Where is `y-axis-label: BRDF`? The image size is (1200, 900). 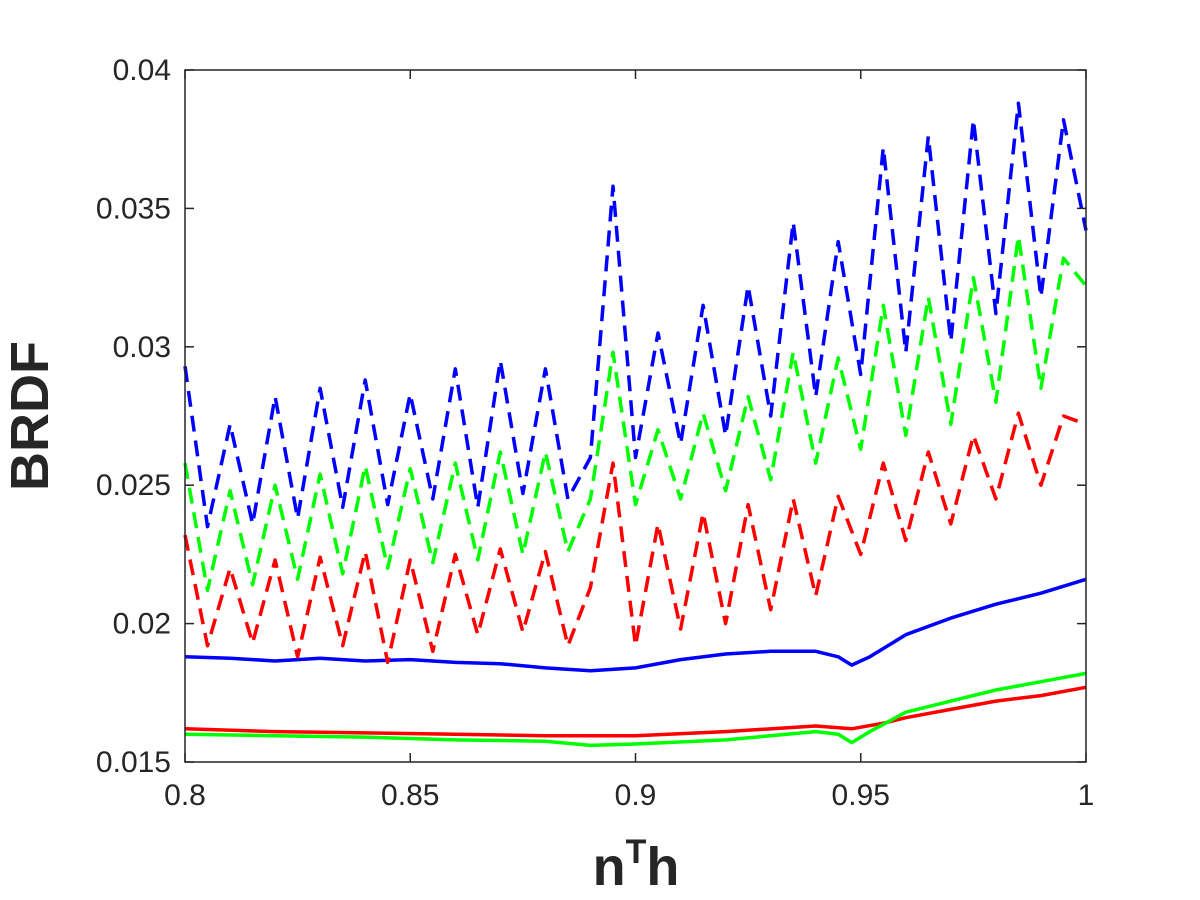
y-axis-label: BRDF is located at coordinates (30, 416).